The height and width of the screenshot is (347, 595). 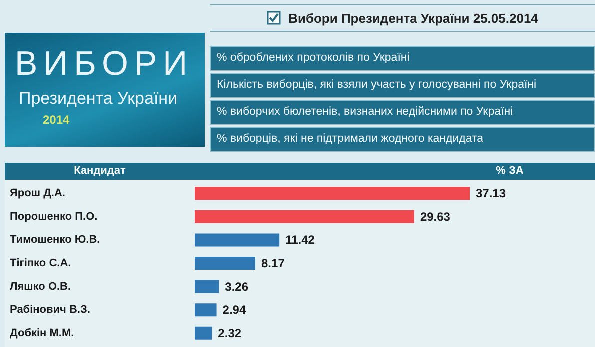 I want to click on text: Кандидат, so click(x=100, y=171).